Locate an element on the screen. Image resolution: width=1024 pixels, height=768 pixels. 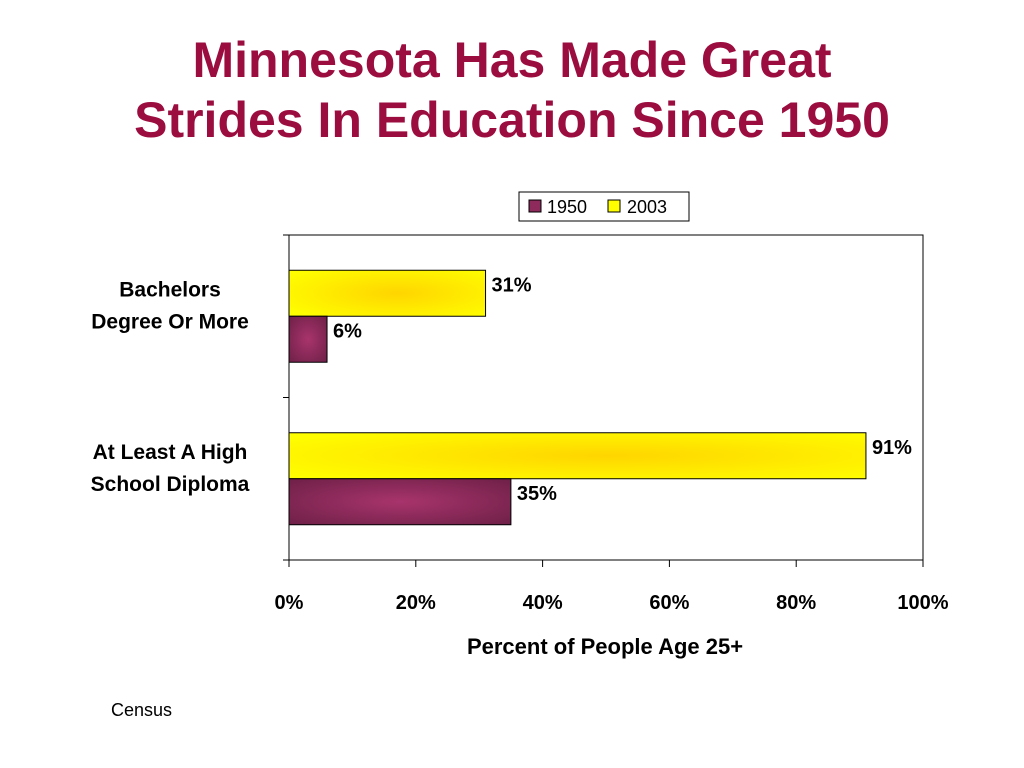
legend-swatch-2003 is located at coordinates (614, 206).